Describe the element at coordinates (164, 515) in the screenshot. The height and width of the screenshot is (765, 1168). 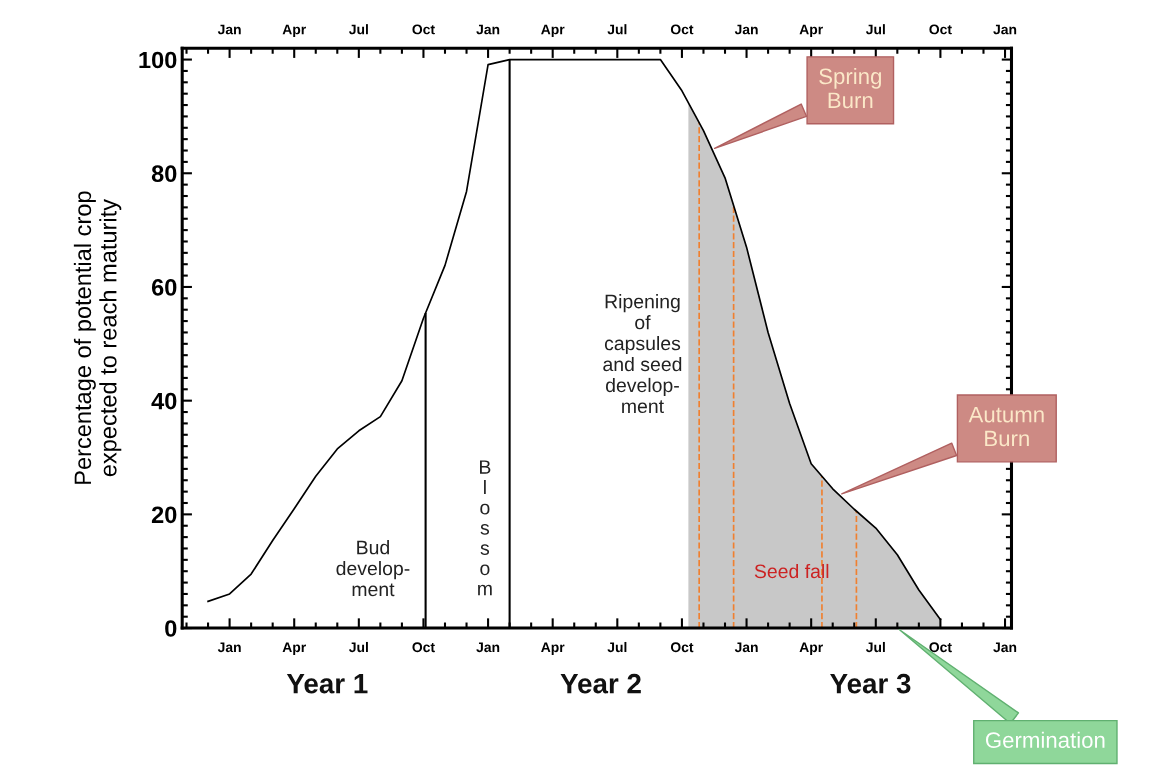
I see `y-tick-label: 20` at that location.